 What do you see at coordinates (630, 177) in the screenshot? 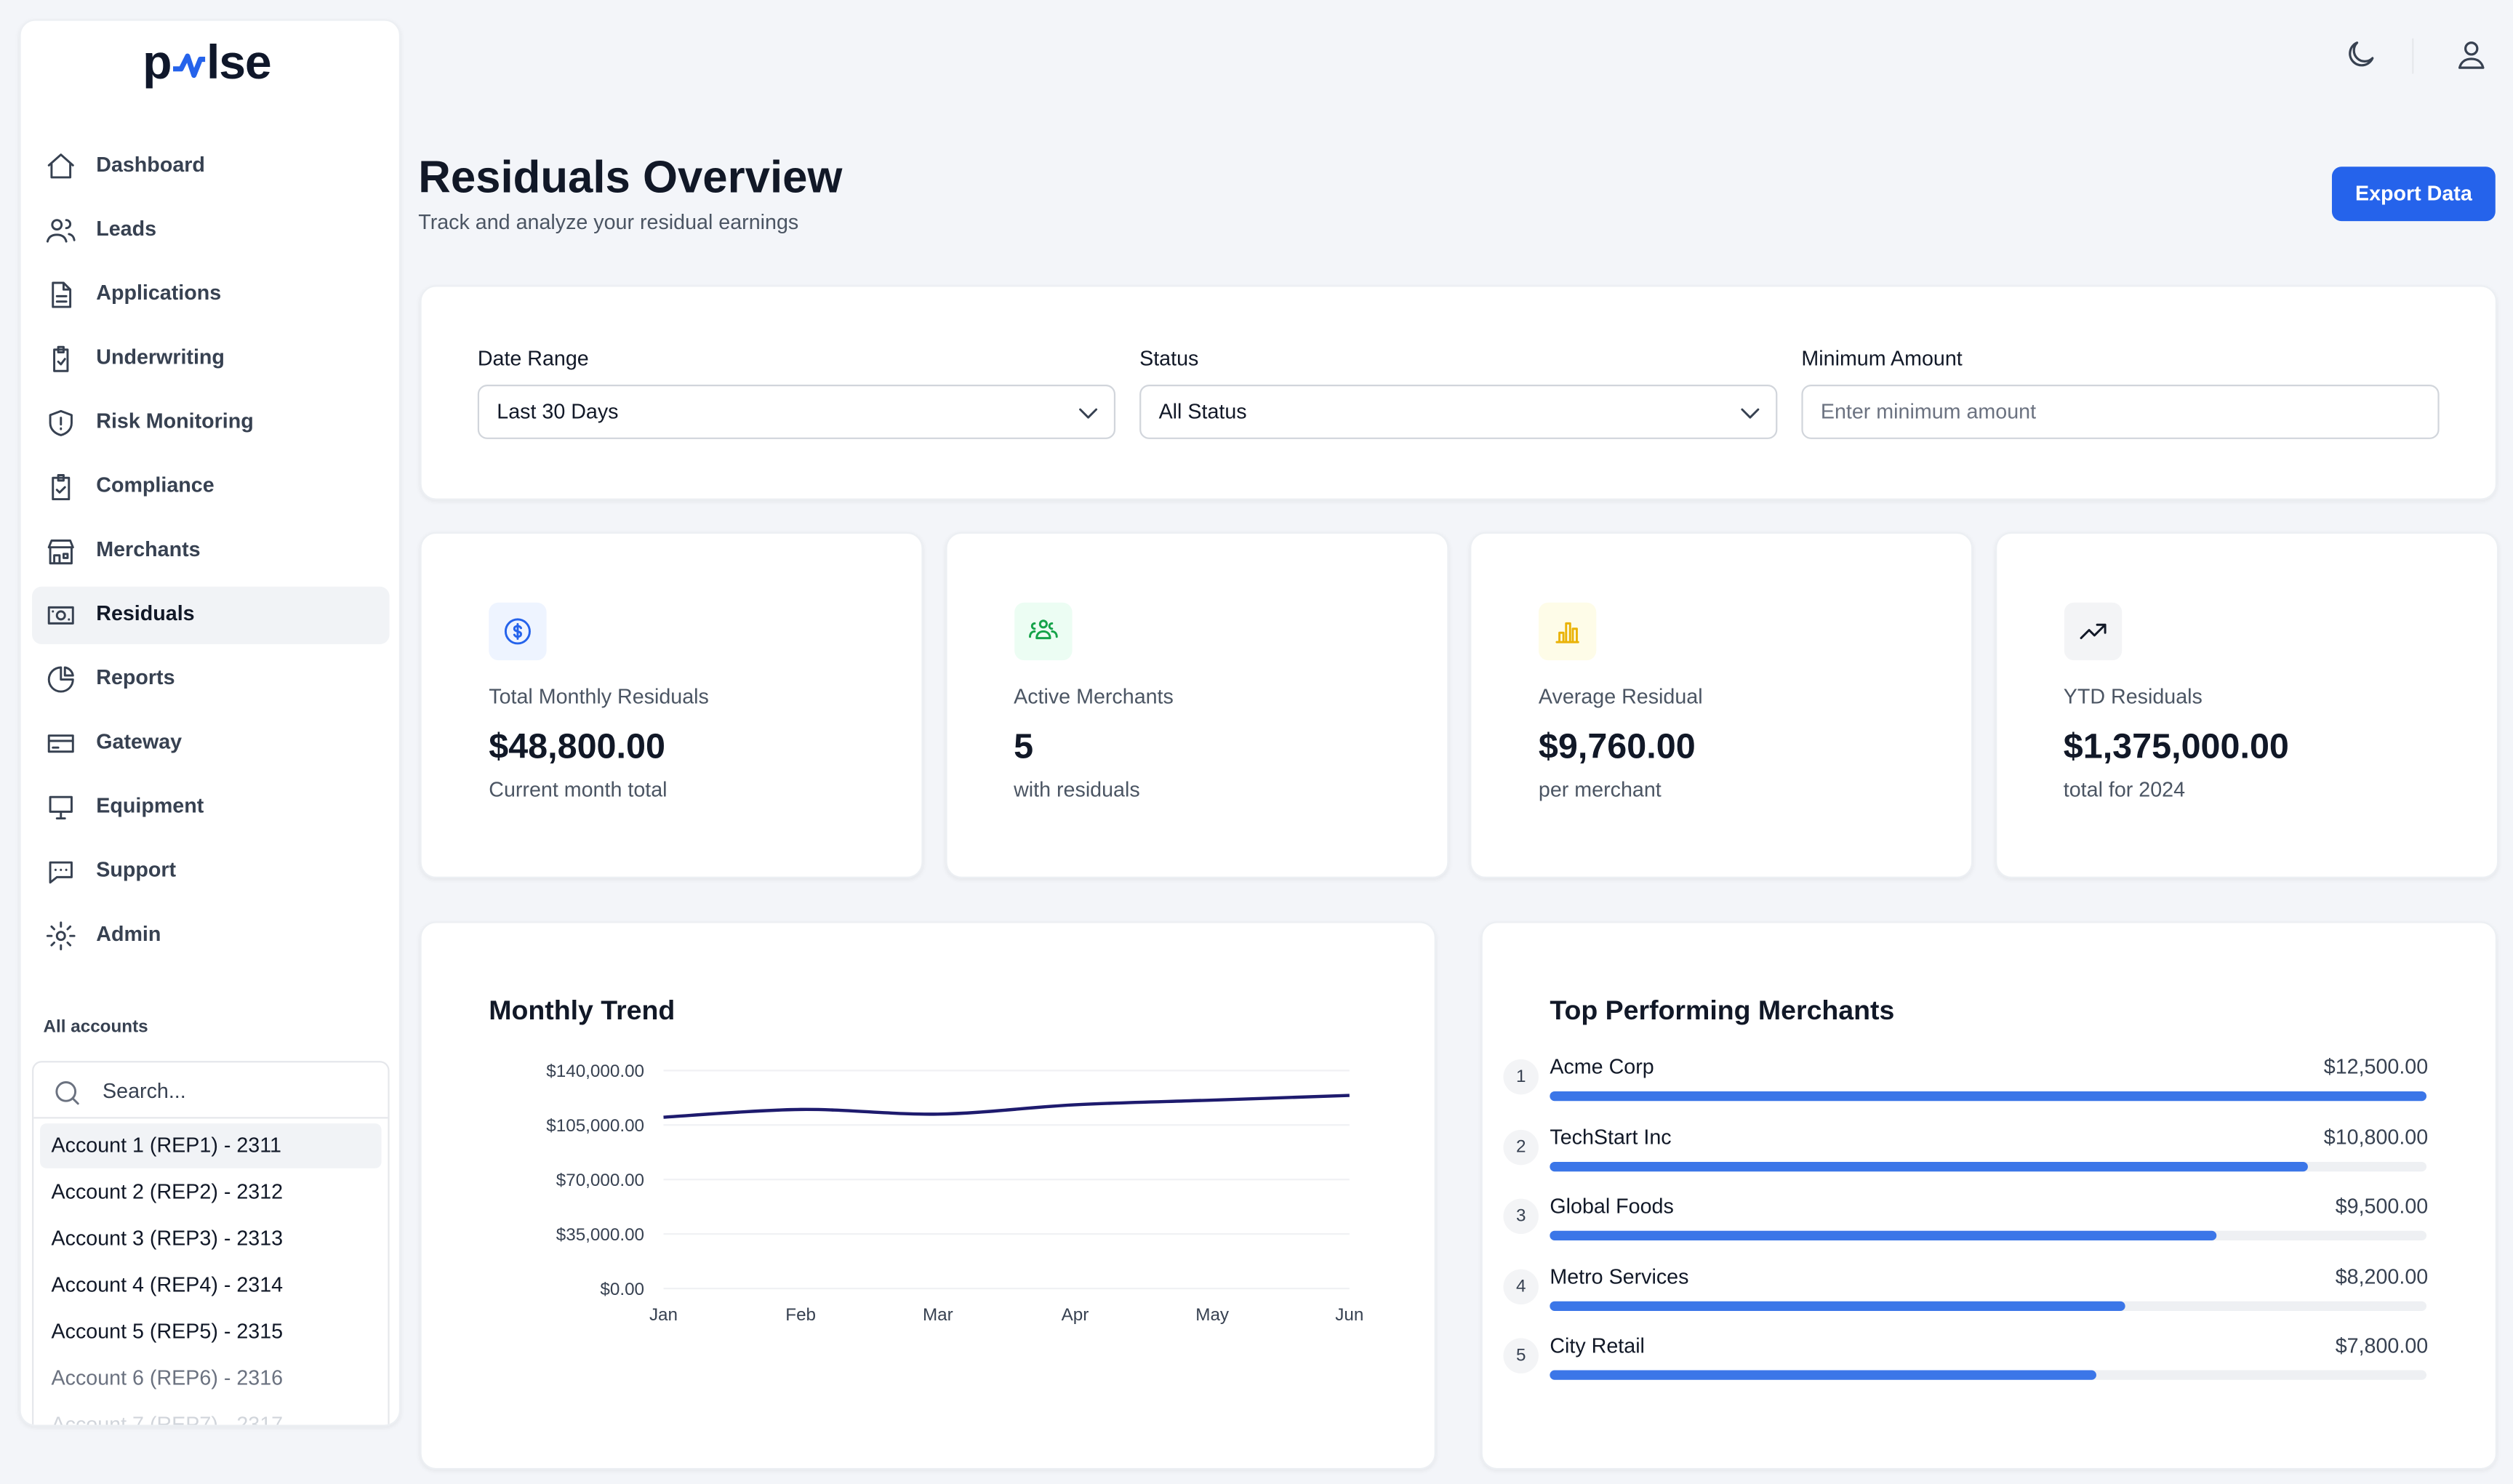
I see `page-title: Residuals Overview` at bounding box center [630, 177].